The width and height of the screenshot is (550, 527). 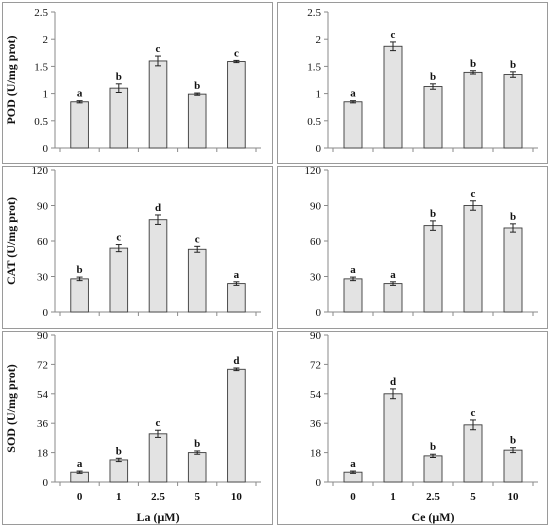 What do you see at coordinates (41, 122) in the screenshot?
I see `pod-la-y-tick-label: 0.5` at bounding box center [41, 122].